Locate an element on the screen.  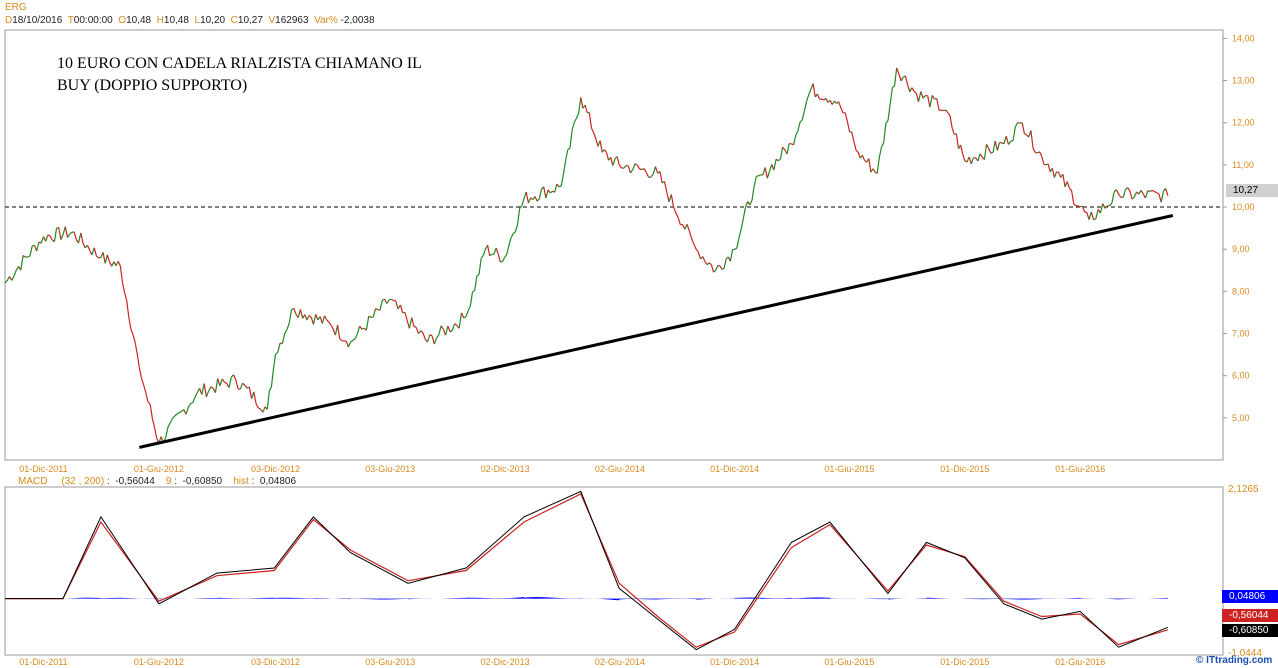
annotation-line-1: 10 EURO CON CADELA RIALZISTA CHIAMANO IL is located at coordinates (239, 63).